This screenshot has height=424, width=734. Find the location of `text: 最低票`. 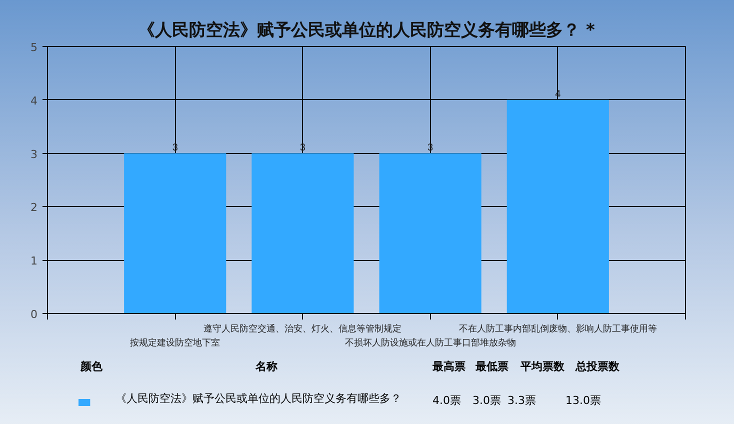

text: 最低票 is located at coordinates (491, 366).